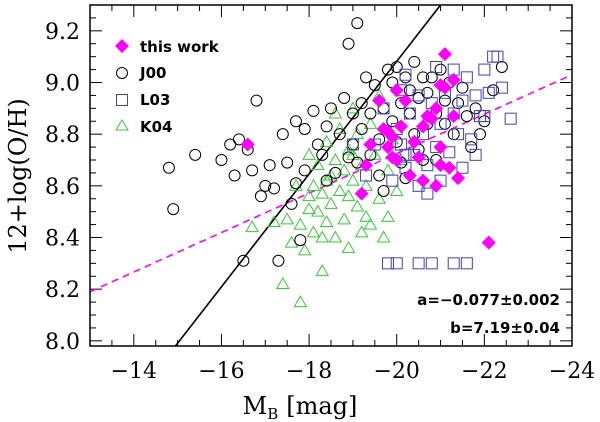 The height and width of the screenshot is (422, 600). Describe the element at coordinates (122, 46) in the screenshot. I see `legend-marker-this-work` at that location.